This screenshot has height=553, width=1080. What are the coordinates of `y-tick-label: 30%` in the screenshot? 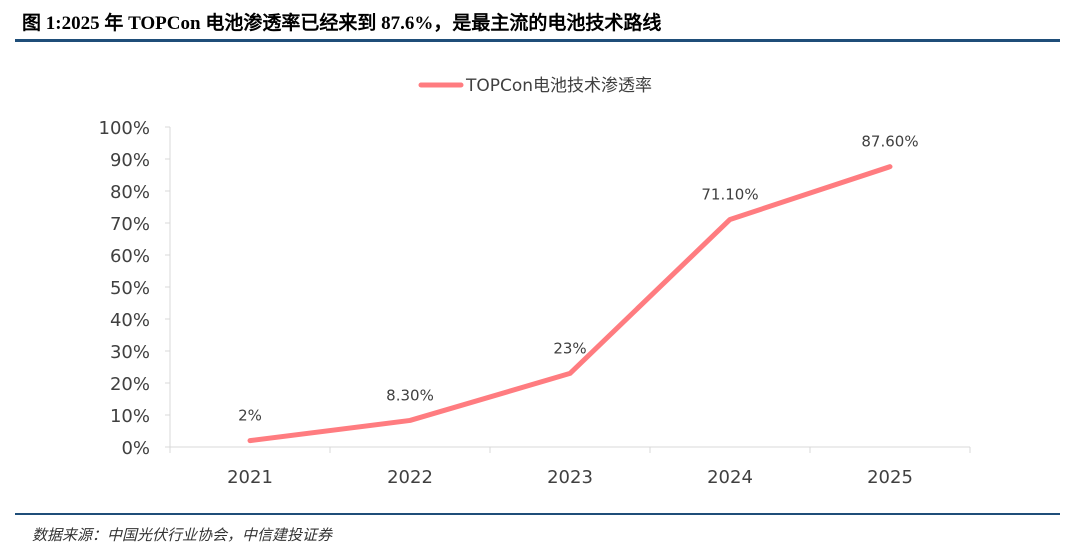 It's located at (130, 352).